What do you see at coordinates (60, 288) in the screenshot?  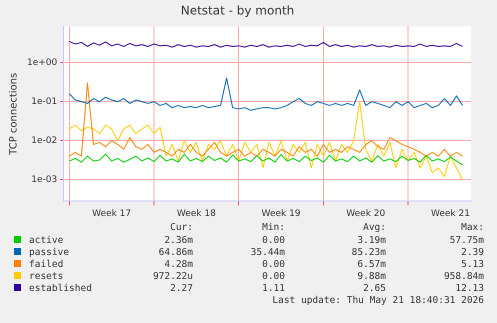 I see `legend-label: established` at bounding box center [60, 288].